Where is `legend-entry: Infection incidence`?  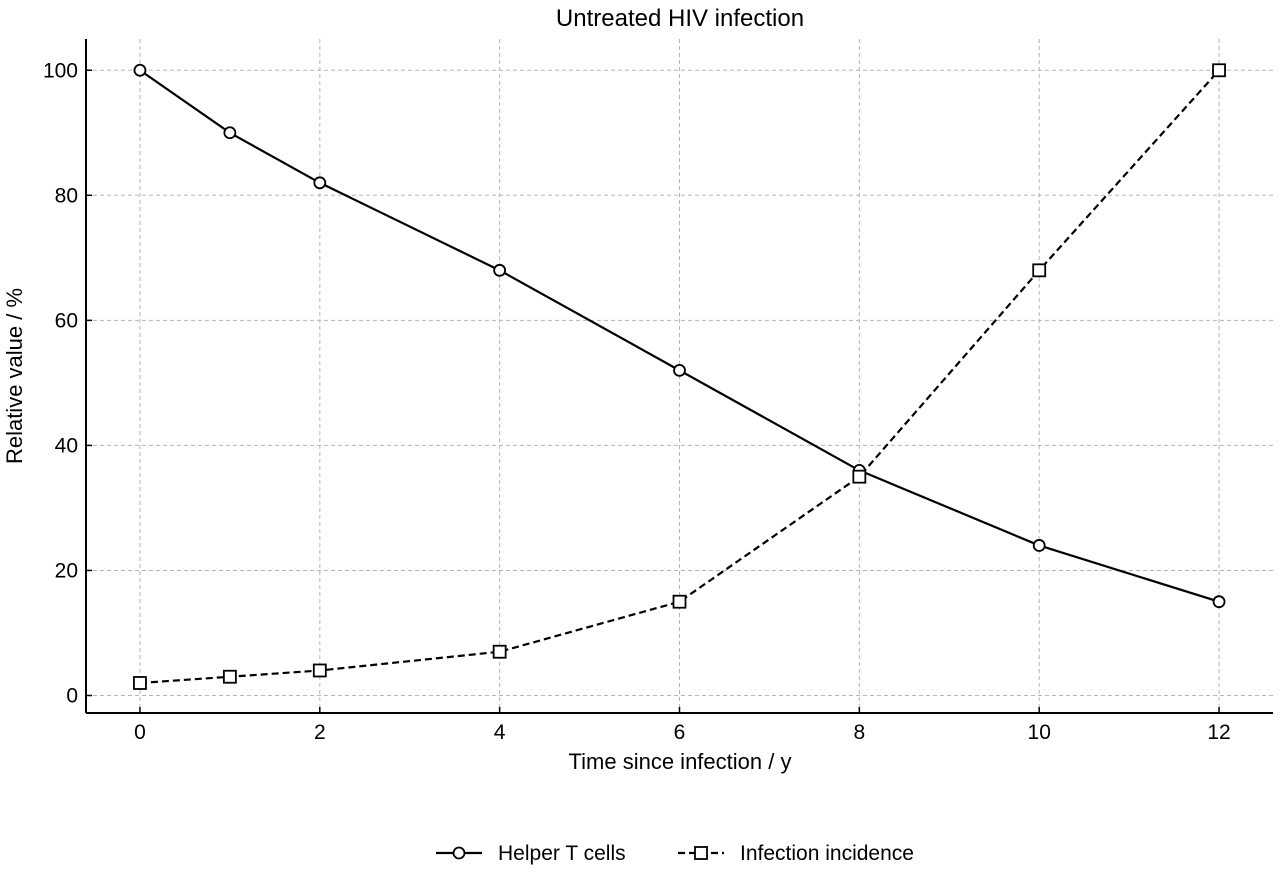 legend-entry: Infection incidence is located at coordinates (796, 853).